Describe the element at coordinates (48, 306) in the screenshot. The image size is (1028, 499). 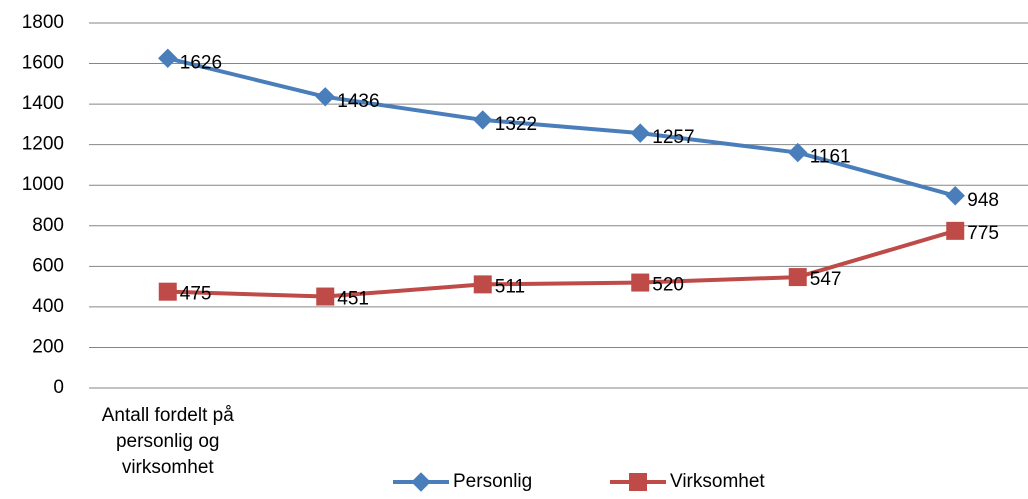
I see `y-tick-label: 400` at that location.